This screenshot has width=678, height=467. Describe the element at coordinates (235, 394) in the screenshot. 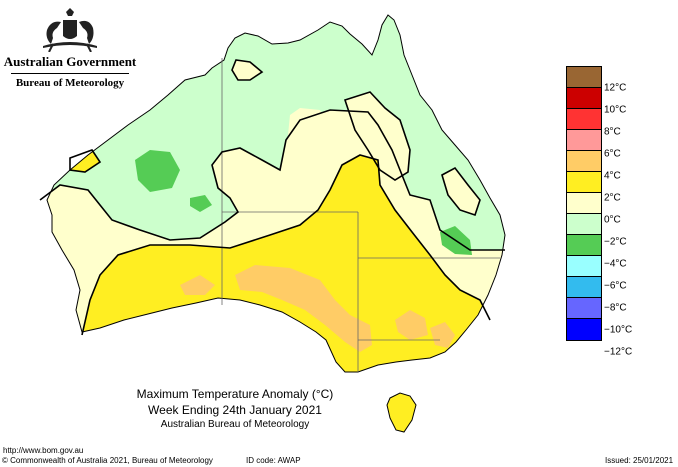

I see `map-title-line1: Maximum Temperature Anomaly (°C)` at that location.